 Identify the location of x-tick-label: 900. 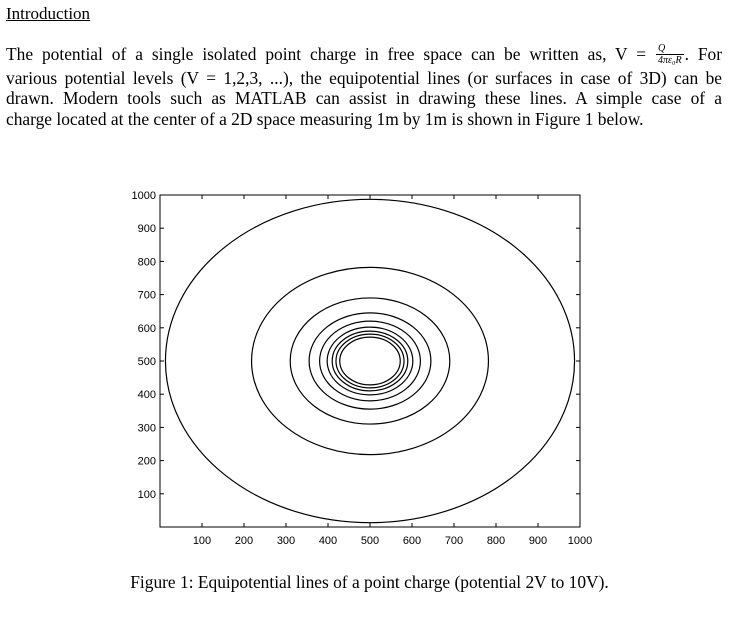
(538, 541).